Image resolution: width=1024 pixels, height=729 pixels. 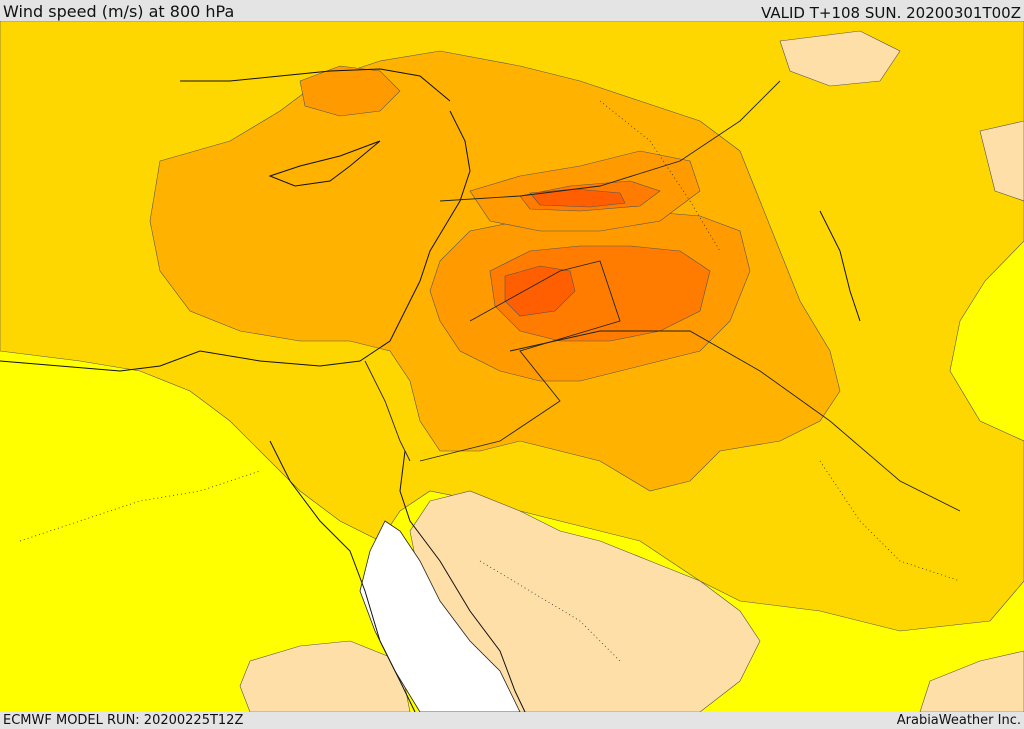 I want to click on red-sea-area, so click(x=440, y=616).